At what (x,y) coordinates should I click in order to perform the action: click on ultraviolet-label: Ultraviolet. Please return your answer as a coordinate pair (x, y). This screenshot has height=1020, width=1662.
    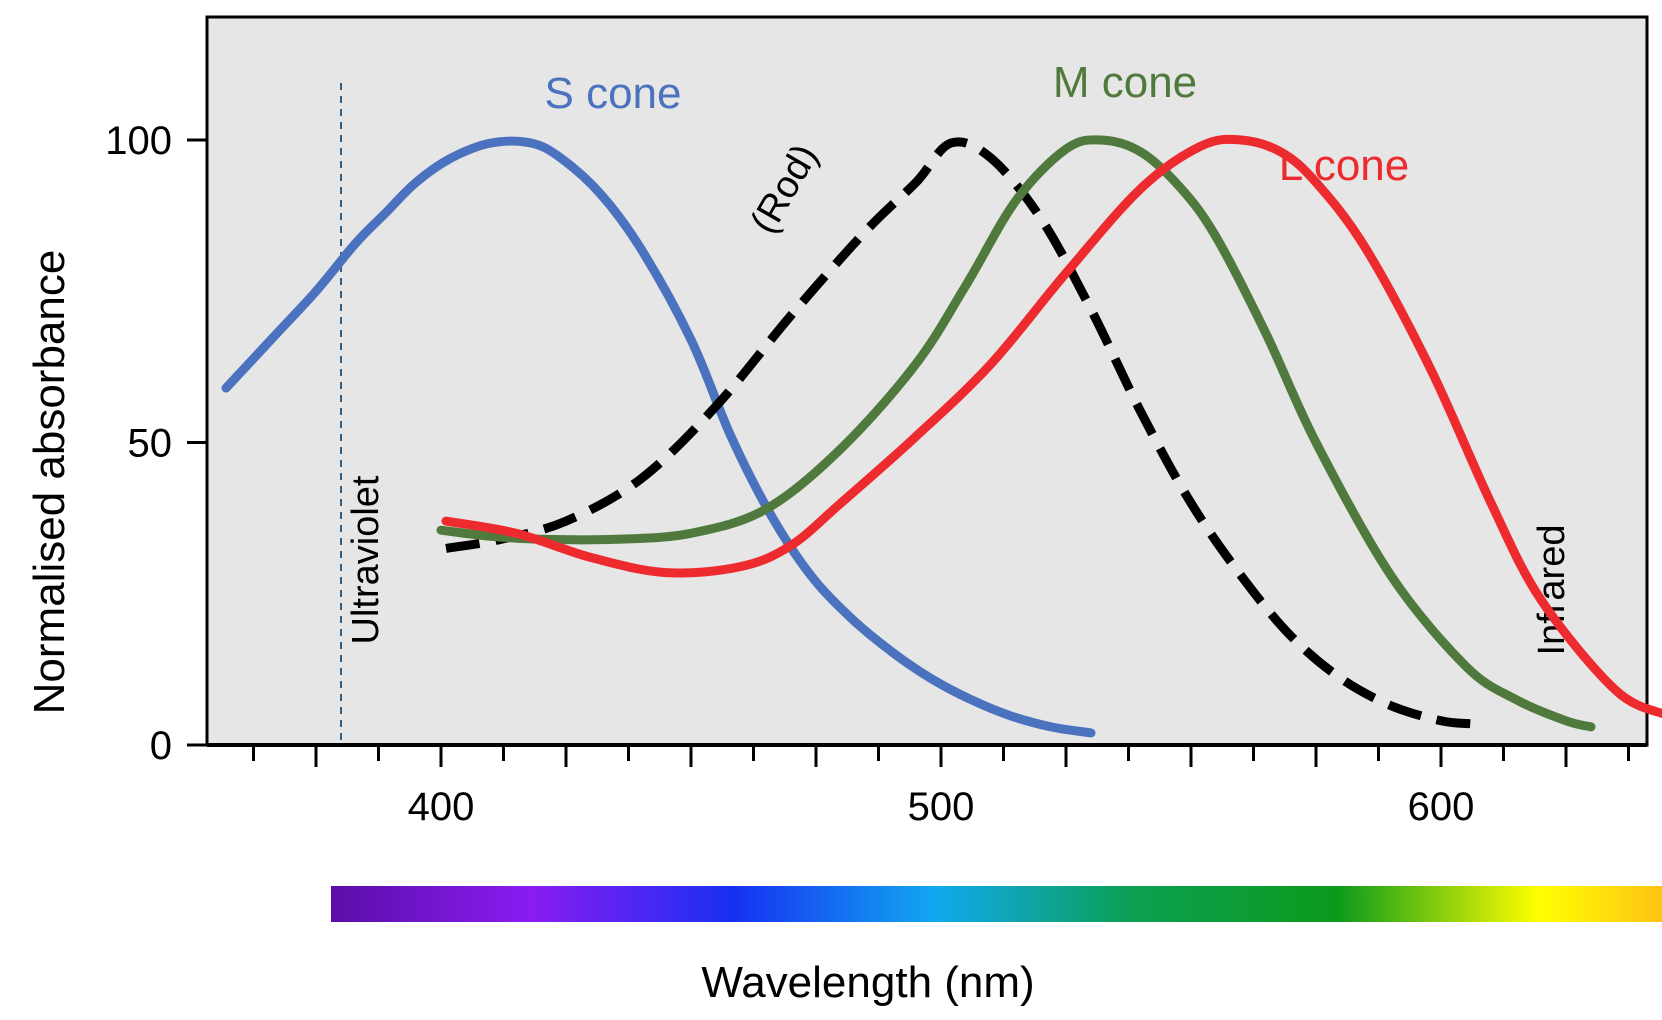
    Looking at the image, I should click on (366, 559).